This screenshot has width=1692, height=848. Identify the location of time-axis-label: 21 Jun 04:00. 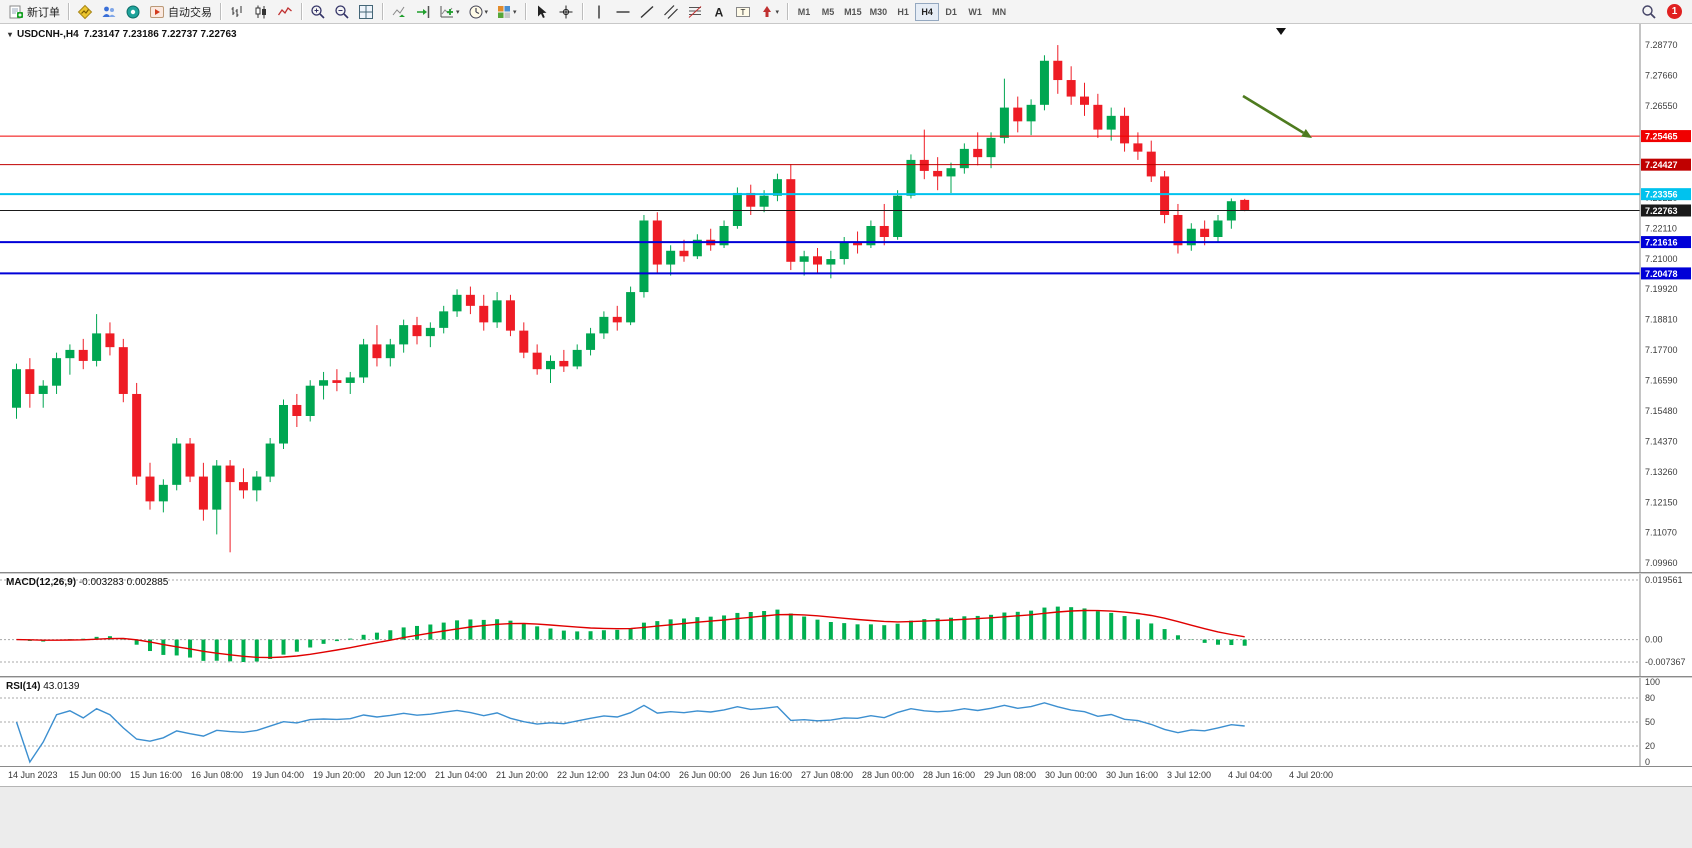
(461, 775).